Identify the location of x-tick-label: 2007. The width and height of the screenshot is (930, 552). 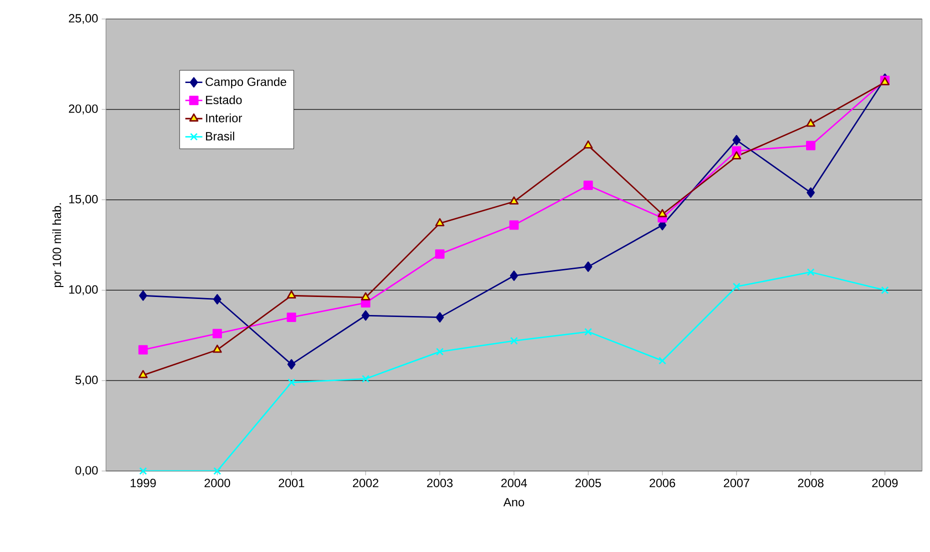
(737, 483).